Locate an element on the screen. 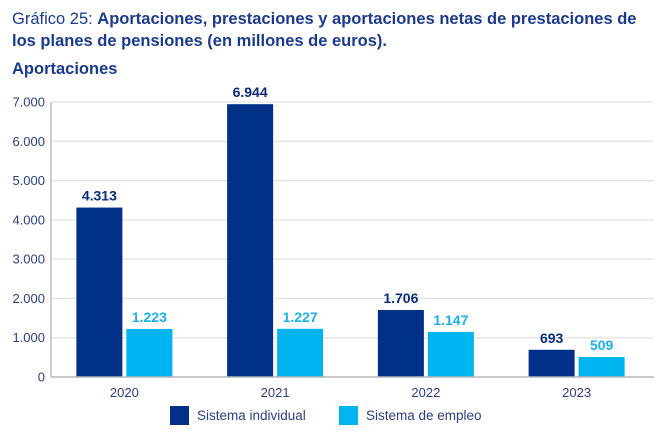  bar-empleo-2021 is located at coordinates (300, 352).